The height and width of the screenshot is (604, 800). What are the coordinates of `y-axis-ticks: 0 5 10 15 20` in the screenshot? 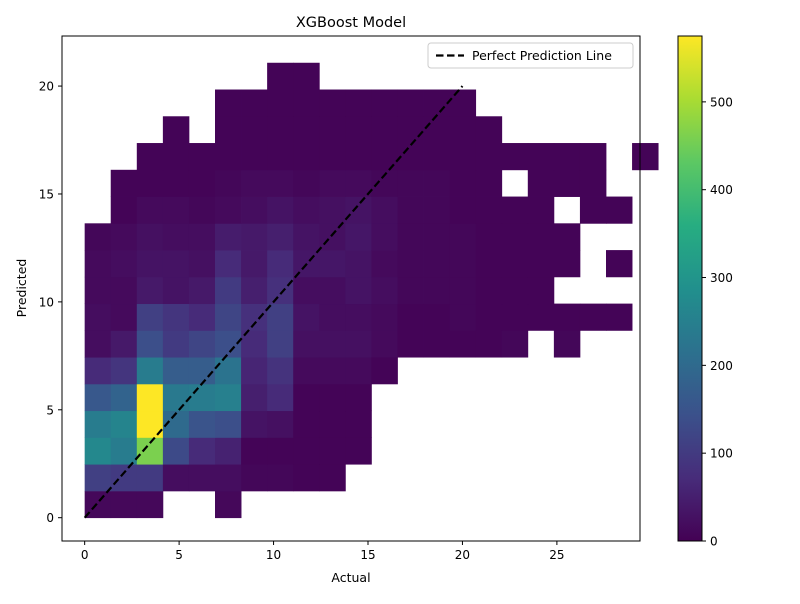 It's located at (50, 302).